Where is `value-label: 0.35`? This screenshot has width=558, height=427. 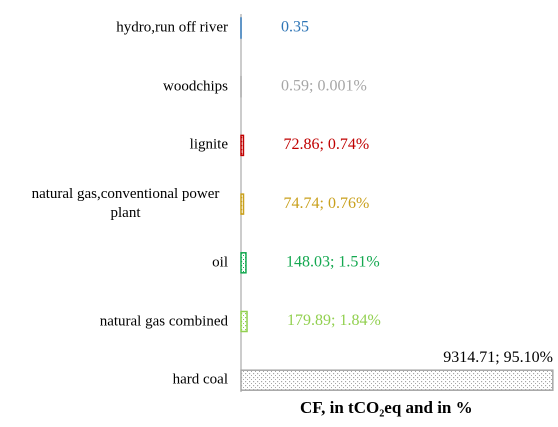
value-label: 0.35 is located at coordinates (295, 27).